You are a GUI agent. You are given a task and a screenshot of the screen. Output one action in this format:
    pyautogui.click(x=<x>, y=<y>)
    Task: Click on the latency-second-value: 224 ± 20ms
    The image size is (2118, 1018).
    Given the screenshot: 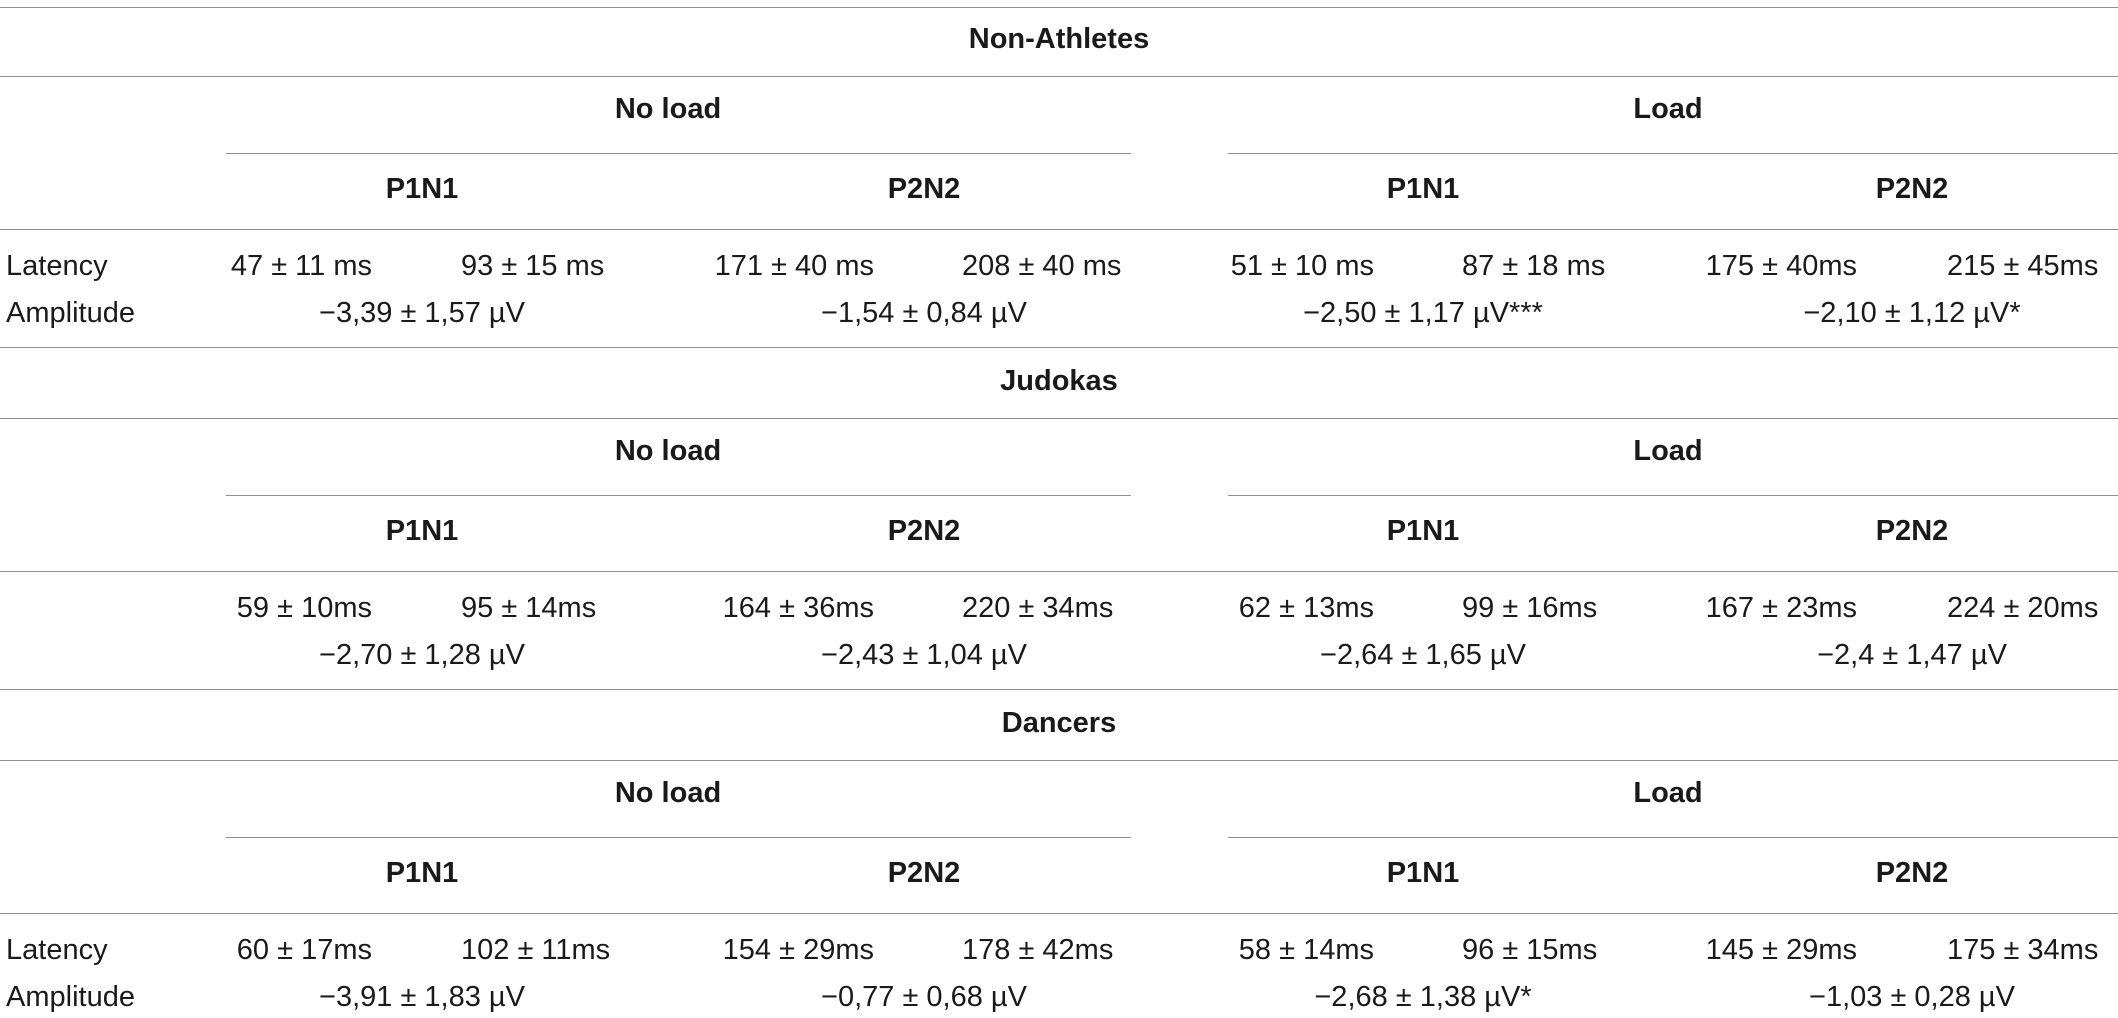 What is the action you would take?
    pyautogui.click(x=2023, y=608)
    